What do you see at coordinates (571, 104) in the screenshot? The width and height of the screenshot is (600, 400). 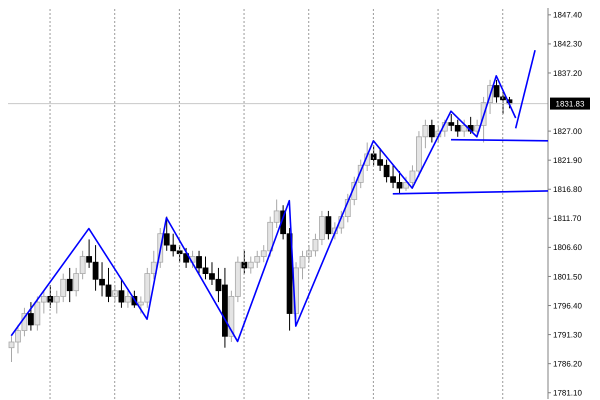 I see `ref-line-label: 1831.83` at bounding box center [571, 104].